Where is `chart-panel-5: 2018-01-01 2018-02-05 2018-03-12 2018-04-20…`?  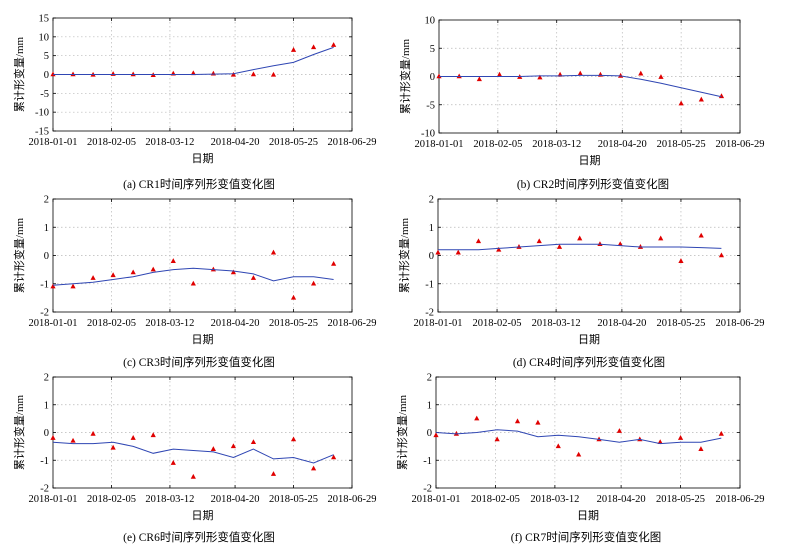
chart-panel-5: 2018-01-01 2018-02-05 2018-03-12 2018-04-20… is located at coordinates (194, 459).